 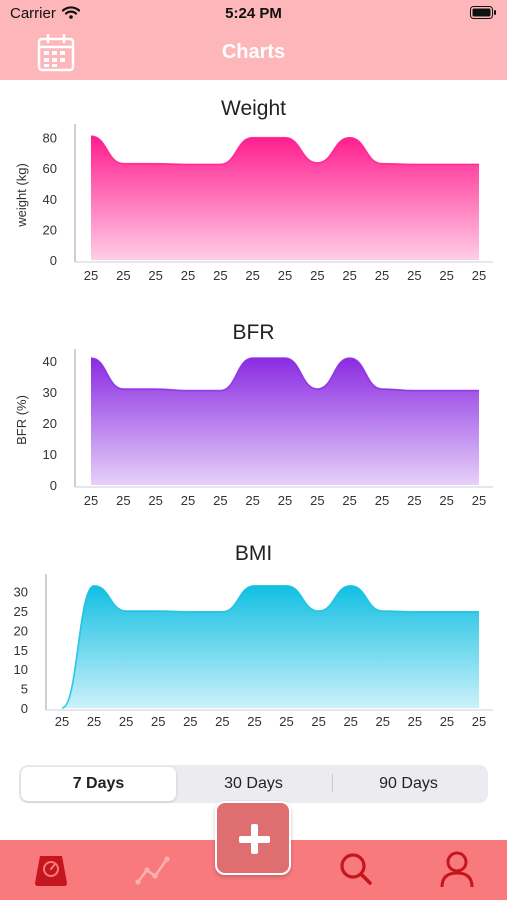 I want to click on add-entry-button, so click(x=253, y=838).